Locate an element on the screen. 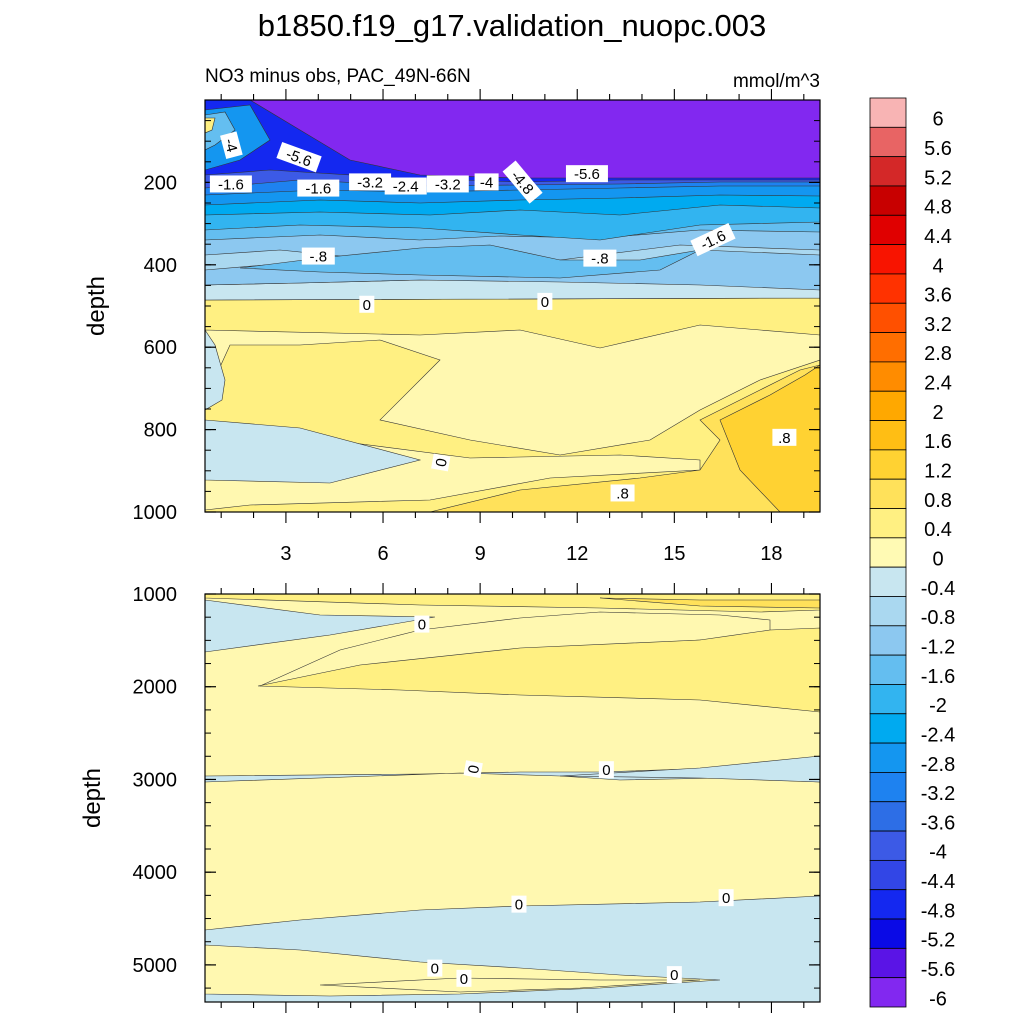 The width and height of the screenshot is (1024, 1024). x-tick-label: 12 is located at coordinates (577, 554).